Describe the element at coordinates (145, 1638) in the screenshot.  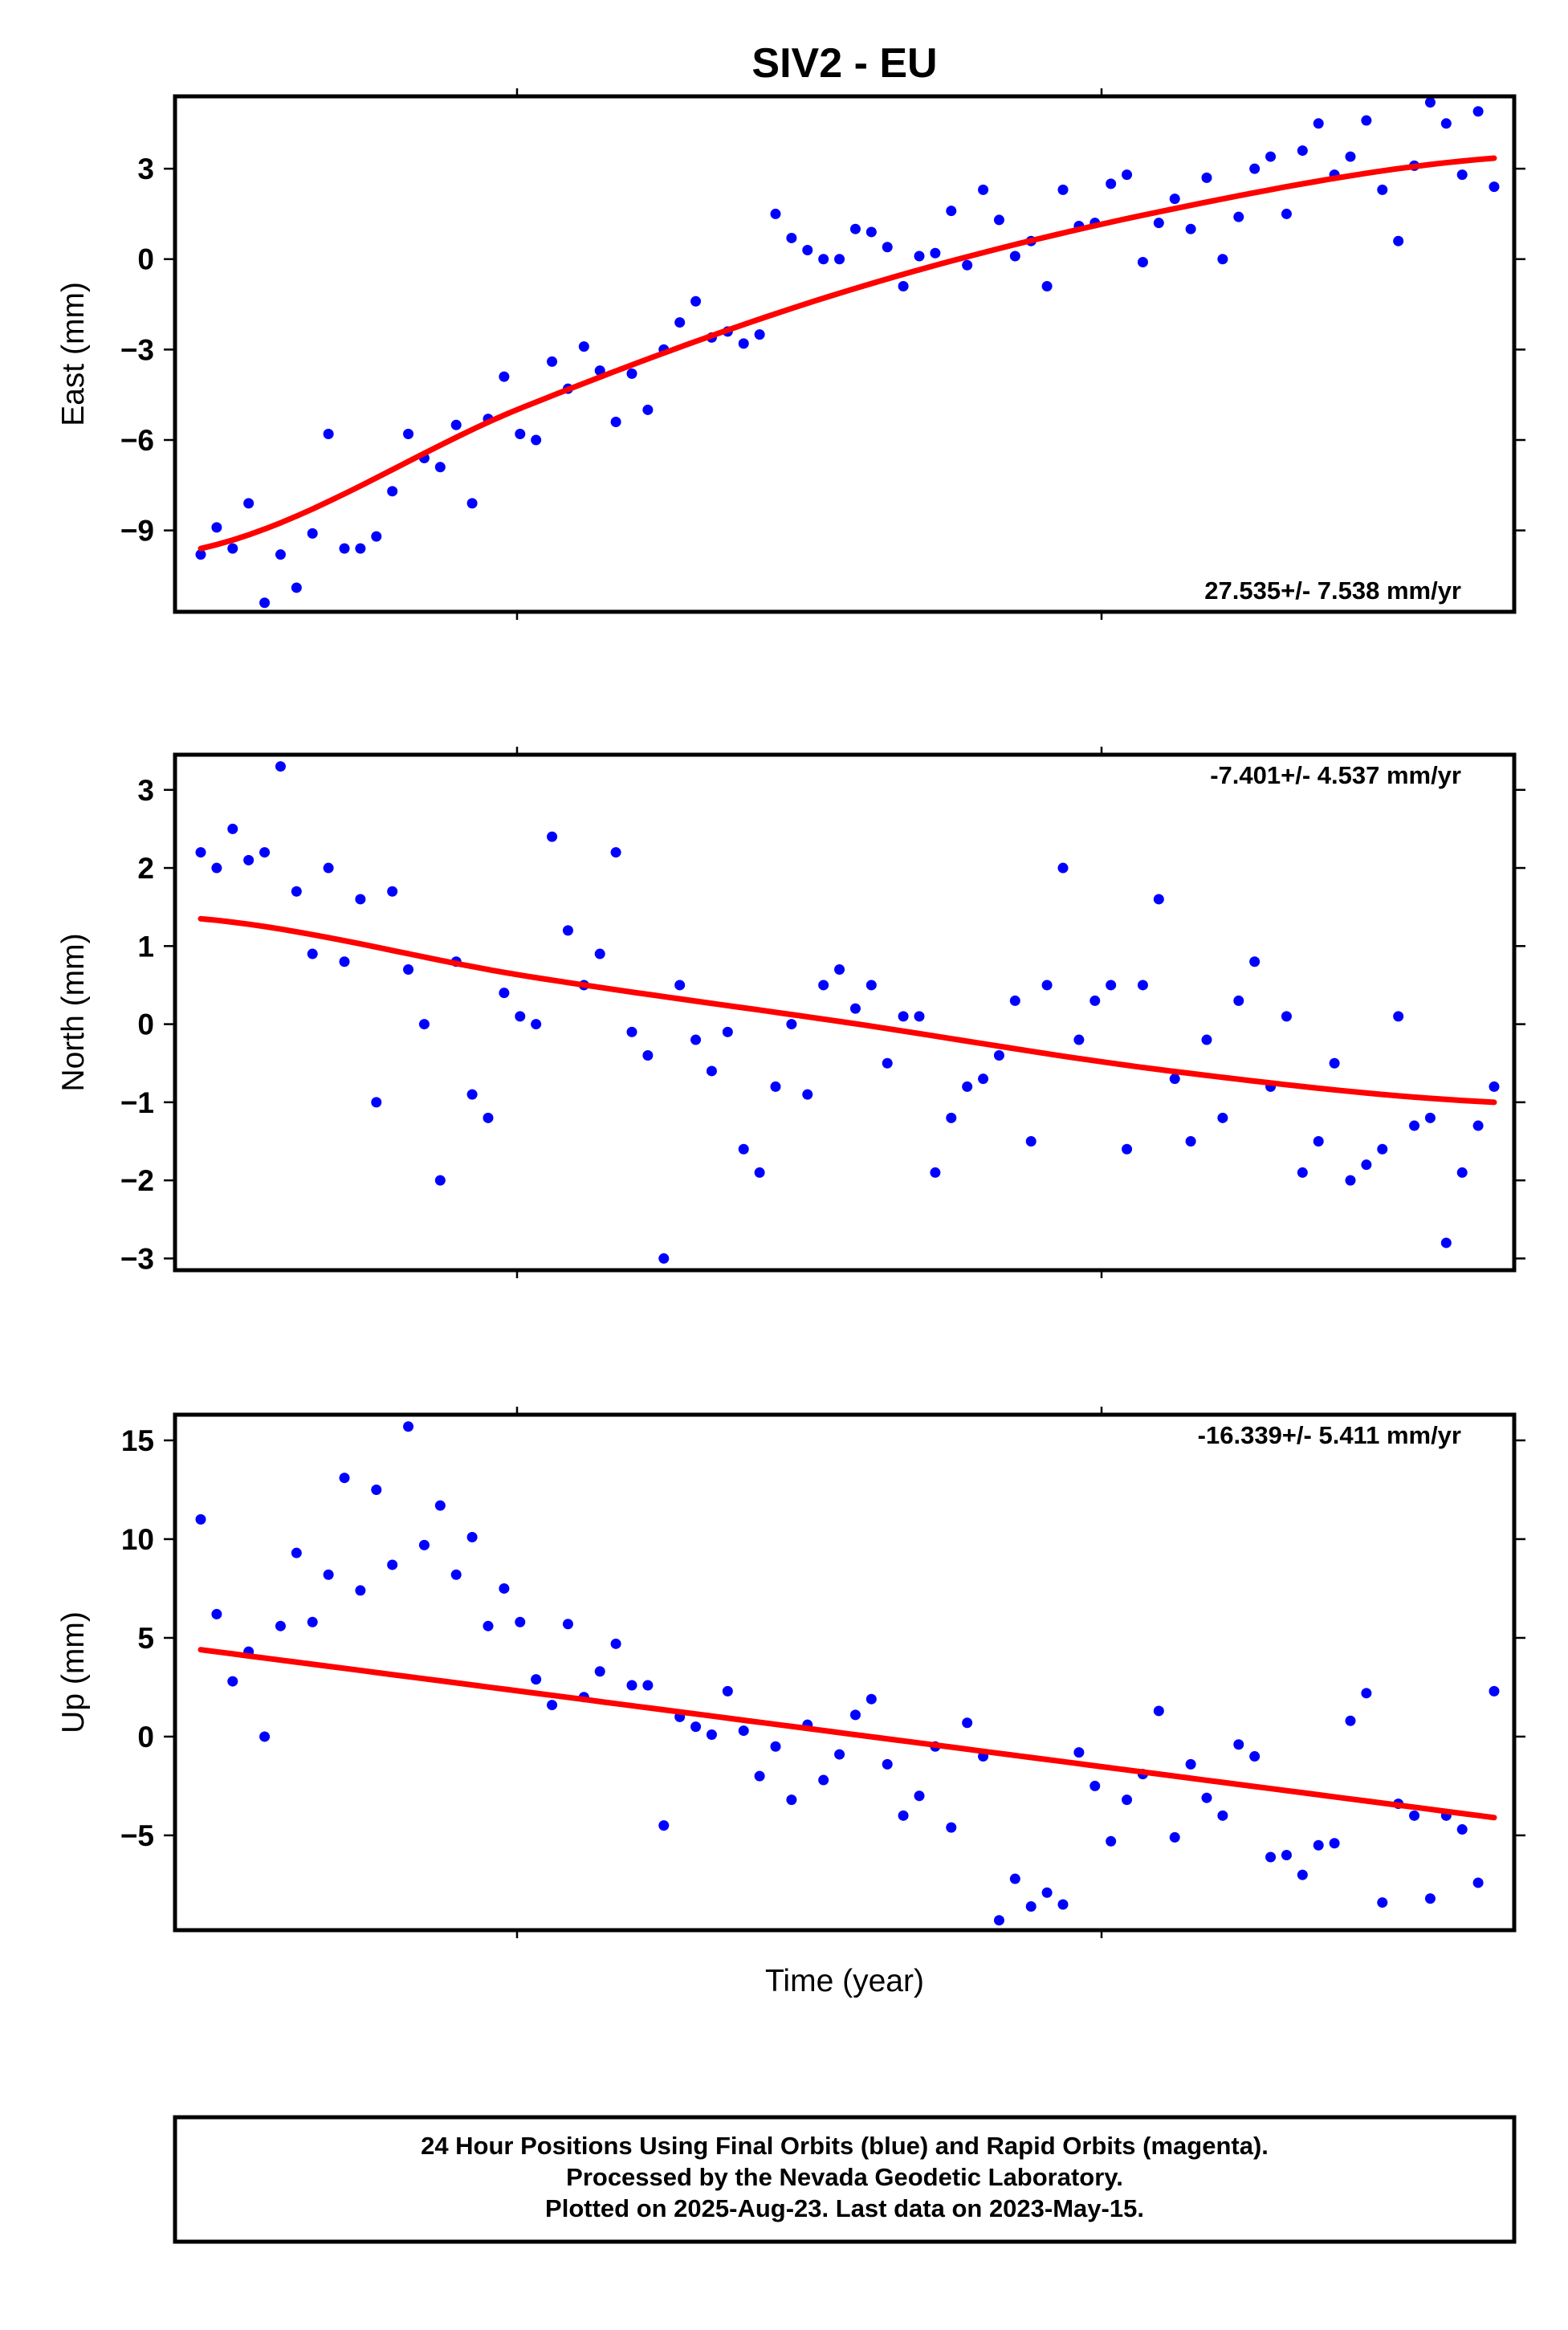
I see `up-ytick-label: 5` at that location.